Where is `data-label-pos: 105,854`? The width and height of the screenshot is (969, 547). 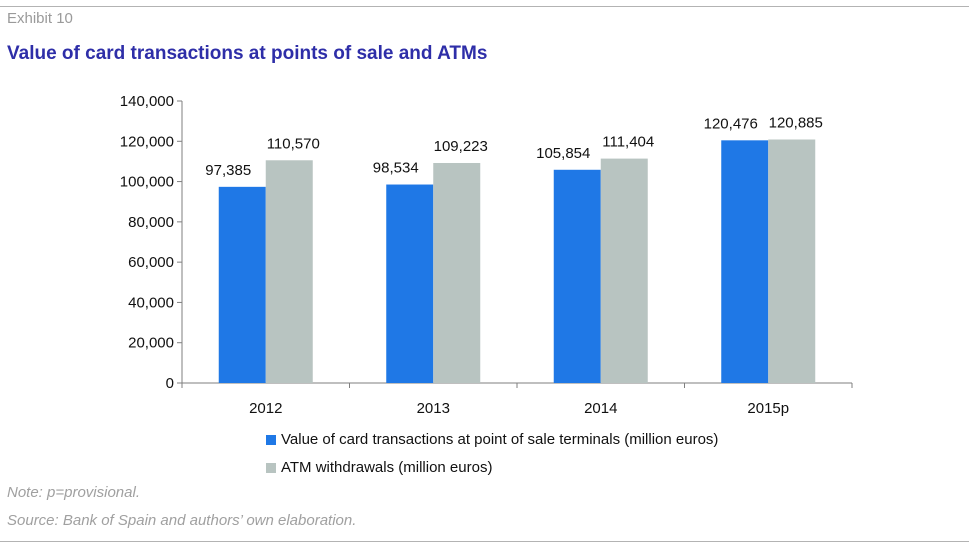 data-label-pos: 105,854 is located at coordinates (563, 153).